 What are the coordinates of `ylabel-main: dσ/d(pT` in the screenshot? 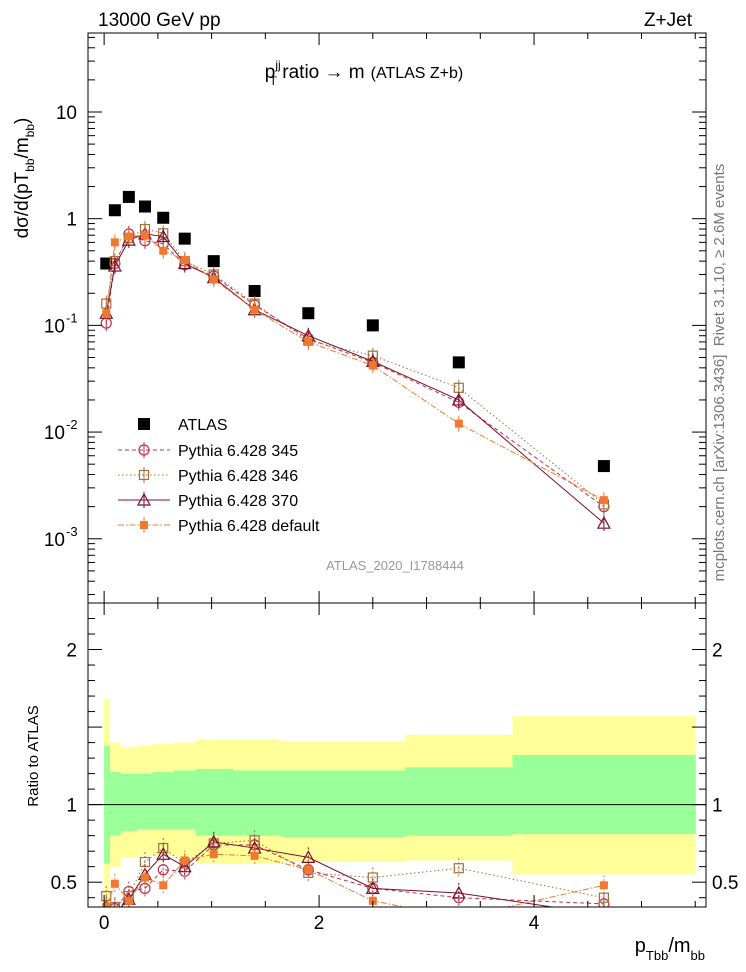 It's located at (22, 204).